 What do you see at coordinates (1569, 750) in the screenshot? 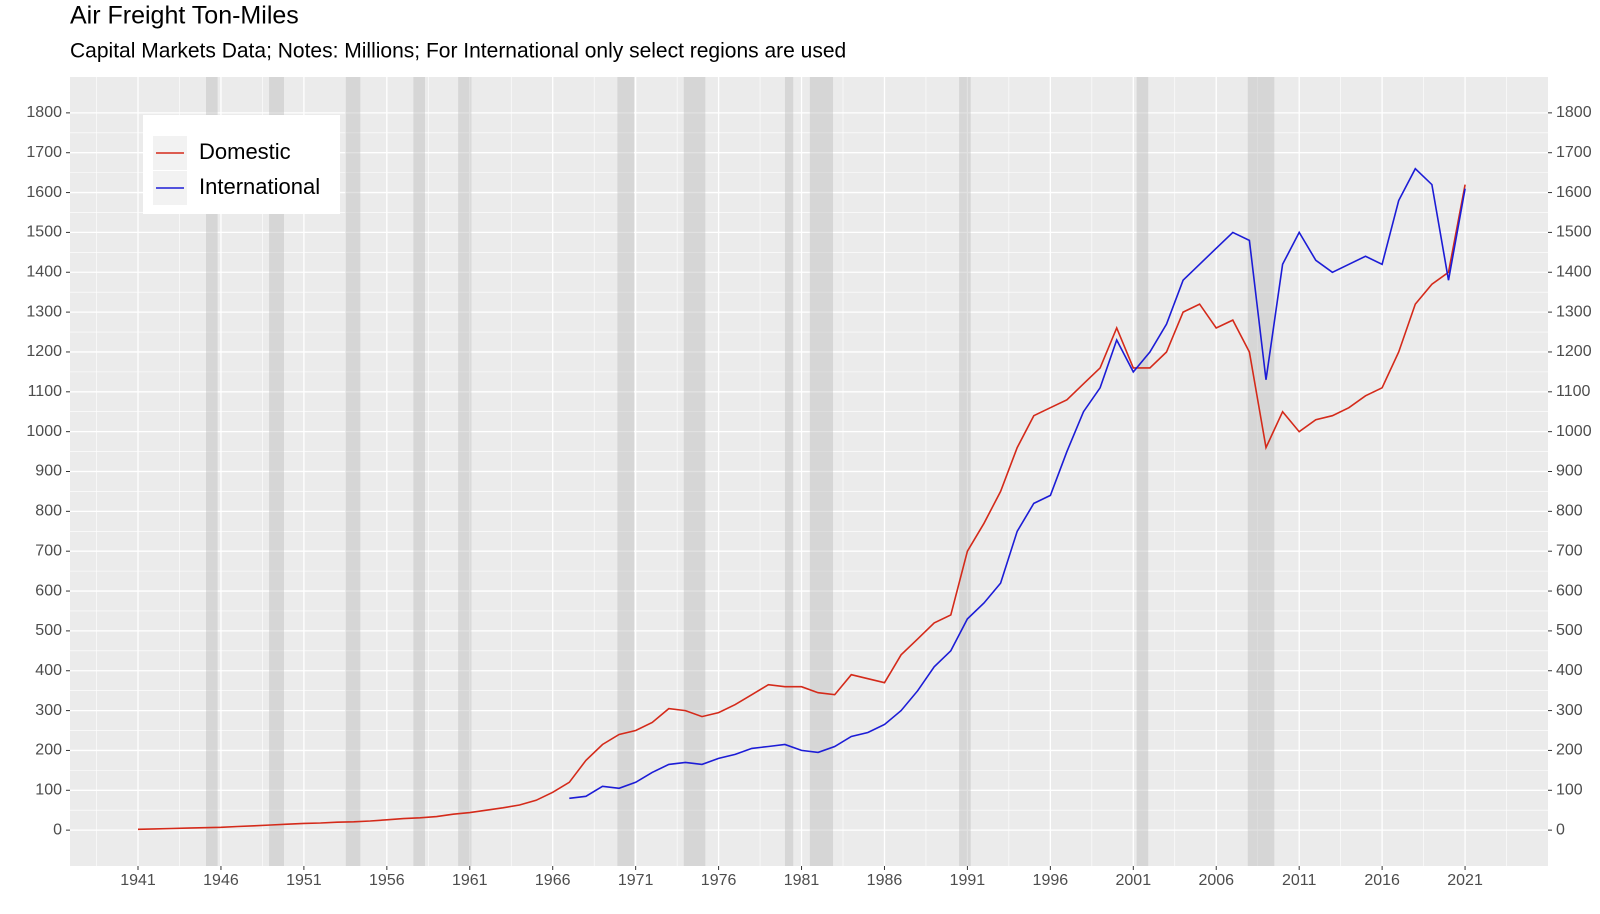
I see `y2-tick-label: 200` at bounding box center [1569, 750].